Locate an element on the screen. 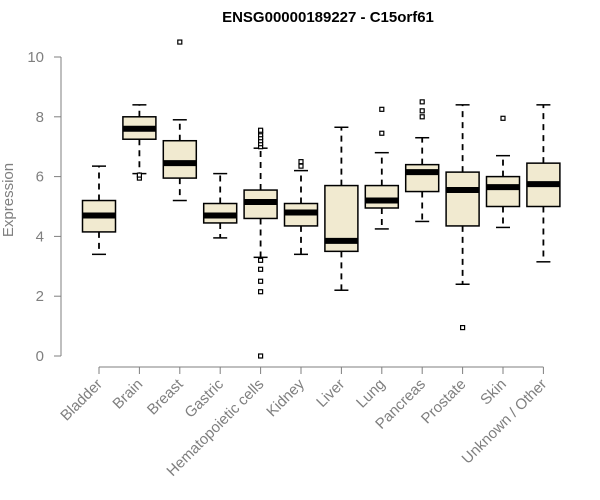  y-axis: 0 2 4 6 8 10 is located at coordinates (44, 207).